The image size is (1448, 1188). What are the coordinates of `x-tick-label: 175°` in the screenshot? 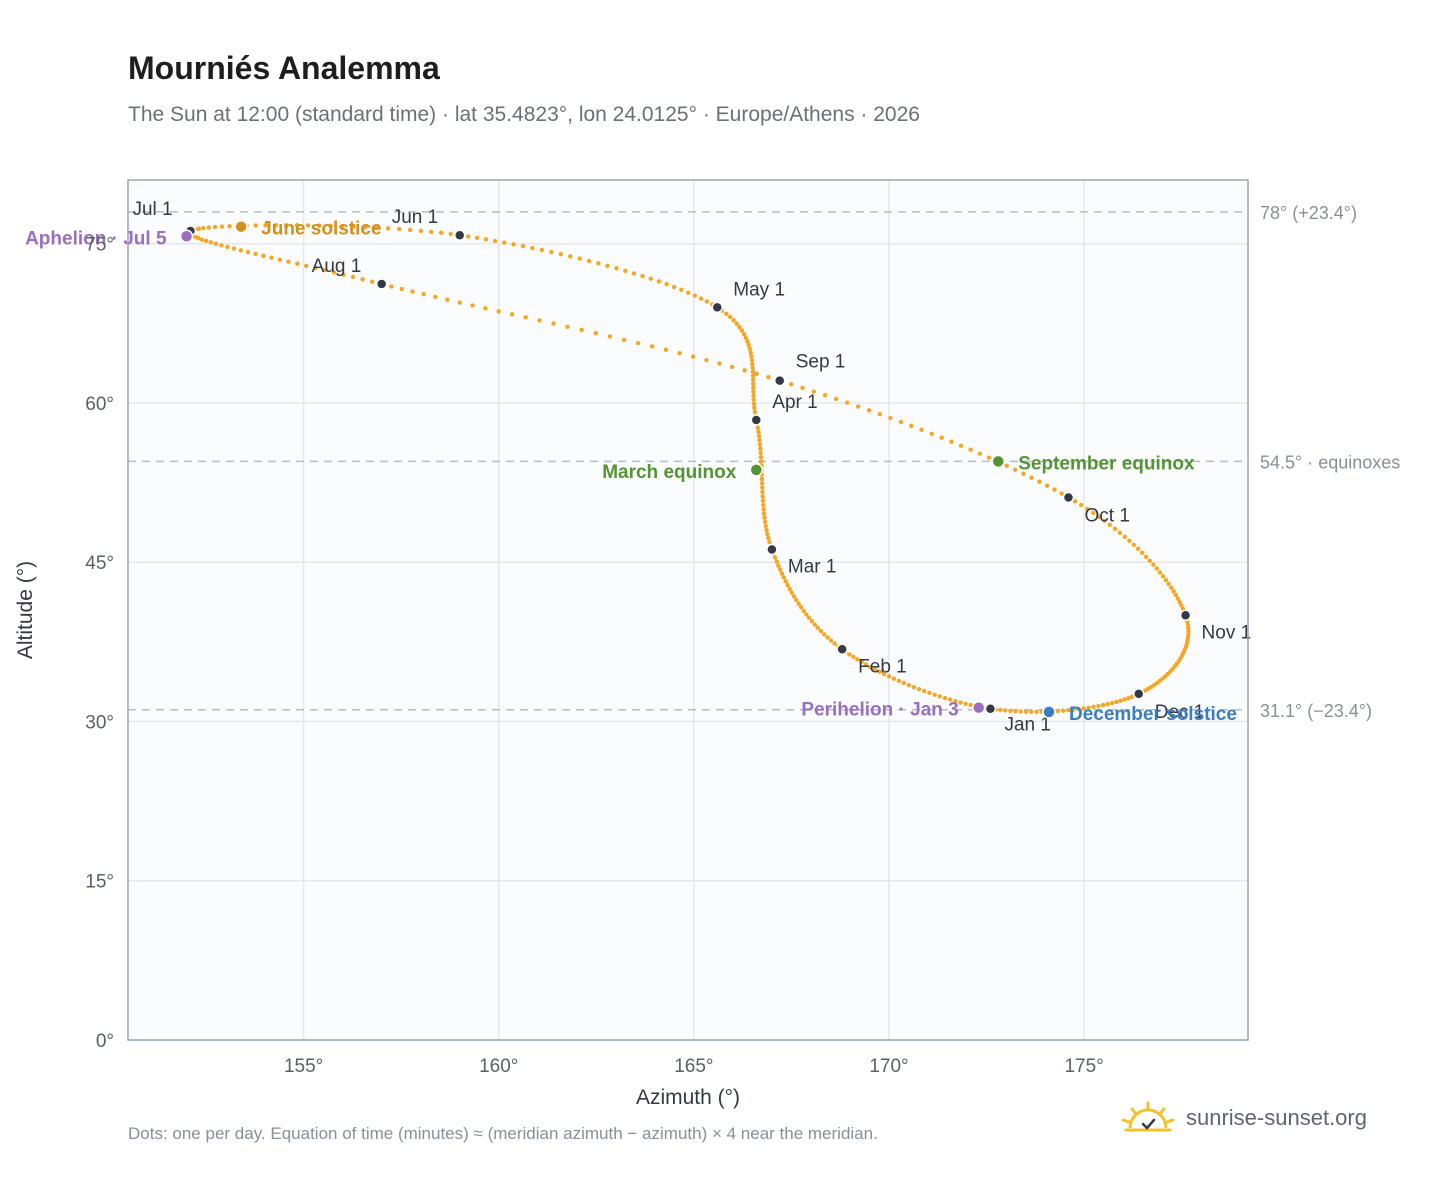 It's located at (1083, 1066).